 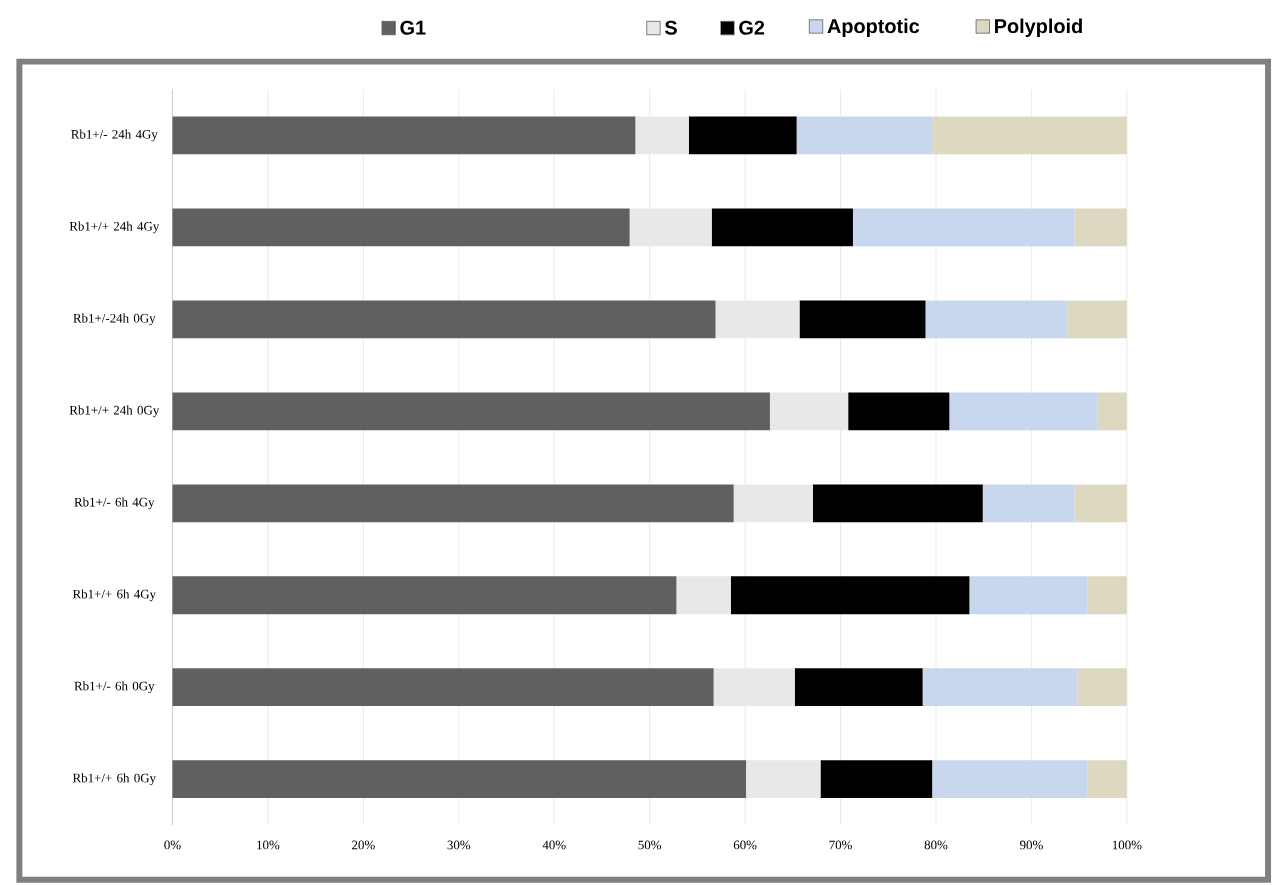 I want to click on y-tick-label: Rb1+/+ 6h 4Gy, so click(x=114, y=595).